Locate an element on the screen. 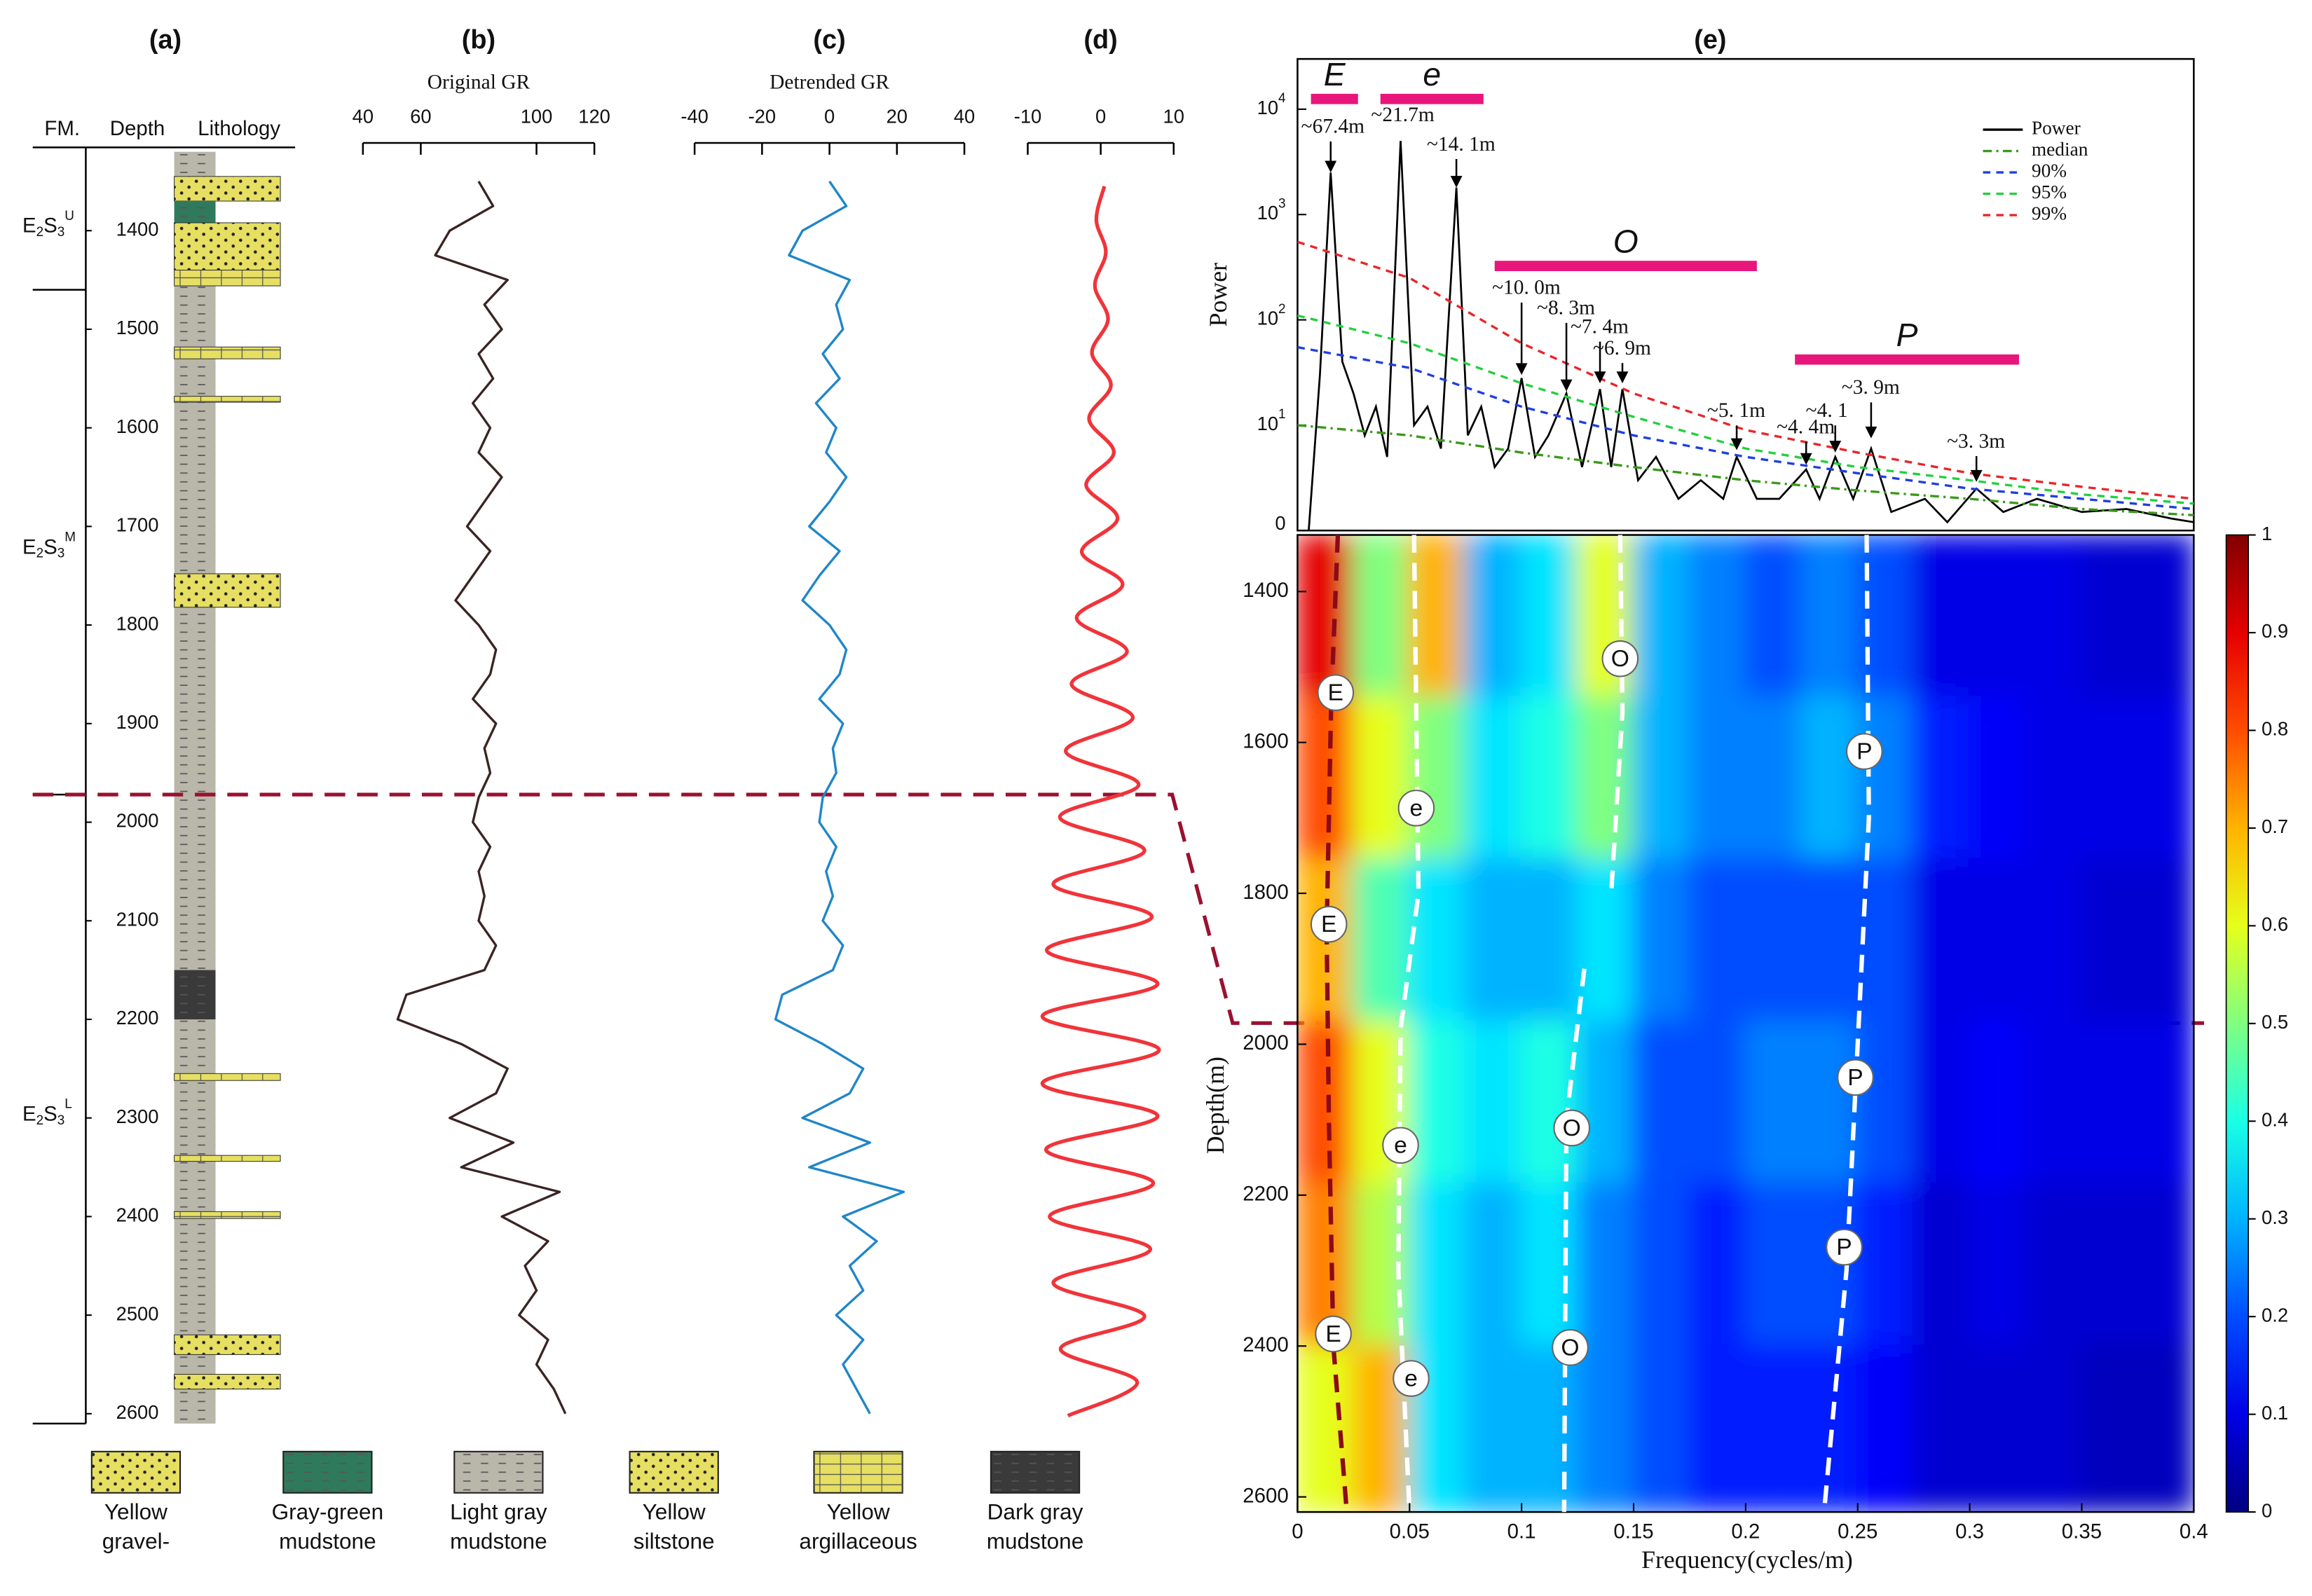 The image size is (2312, 1596). colorbar-tick-label: 0.3 is located at coordinates (2275, 1217).